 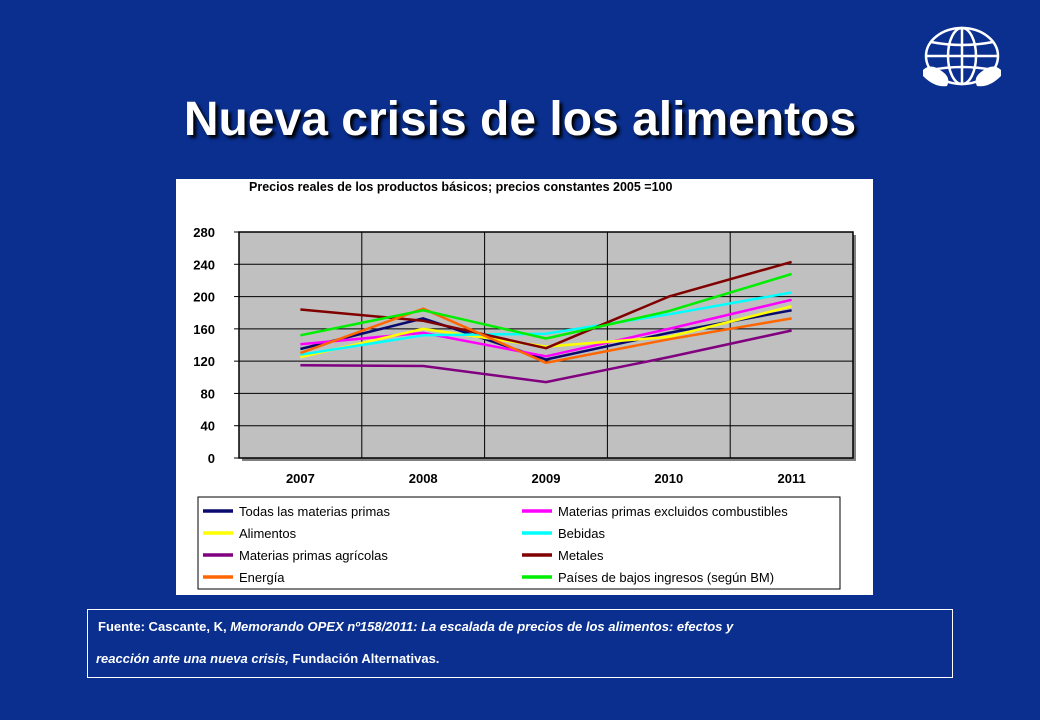 I want to click on source-prefix: Fuente: Cascante, K,, so click(x=164, y=626).